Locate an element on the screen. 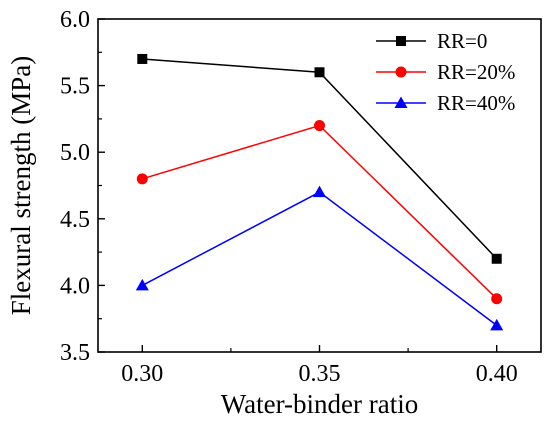 This screenshot has width=550, height=426. legend-label: RR=20% is located at coordinates (476, 72).